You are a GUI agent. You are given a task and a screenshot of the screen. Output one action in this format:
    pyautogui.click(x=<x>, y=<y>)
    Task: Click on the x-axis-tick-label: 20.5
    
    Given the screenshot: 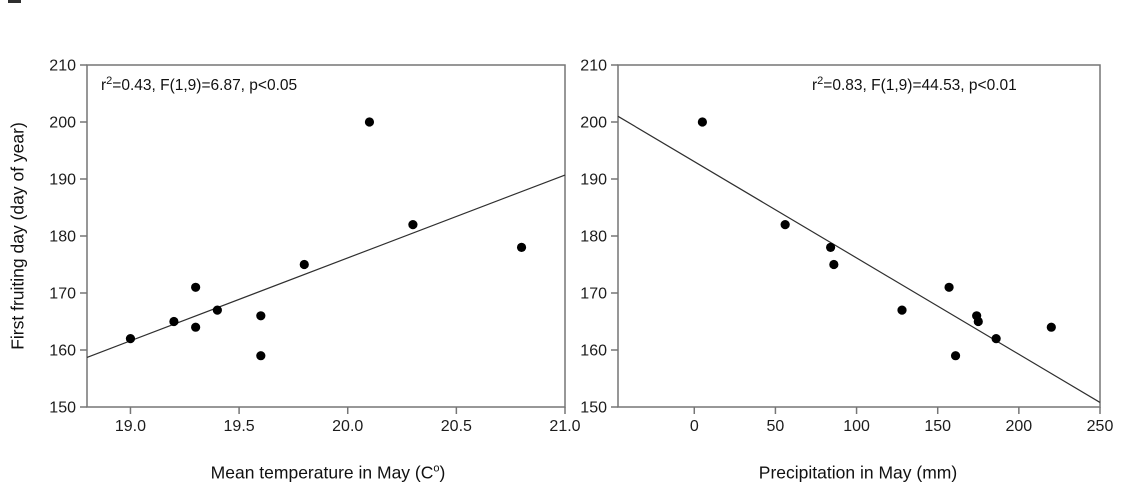 What is the action you would take?
    pyautogui.click(x=456, y=426)
    